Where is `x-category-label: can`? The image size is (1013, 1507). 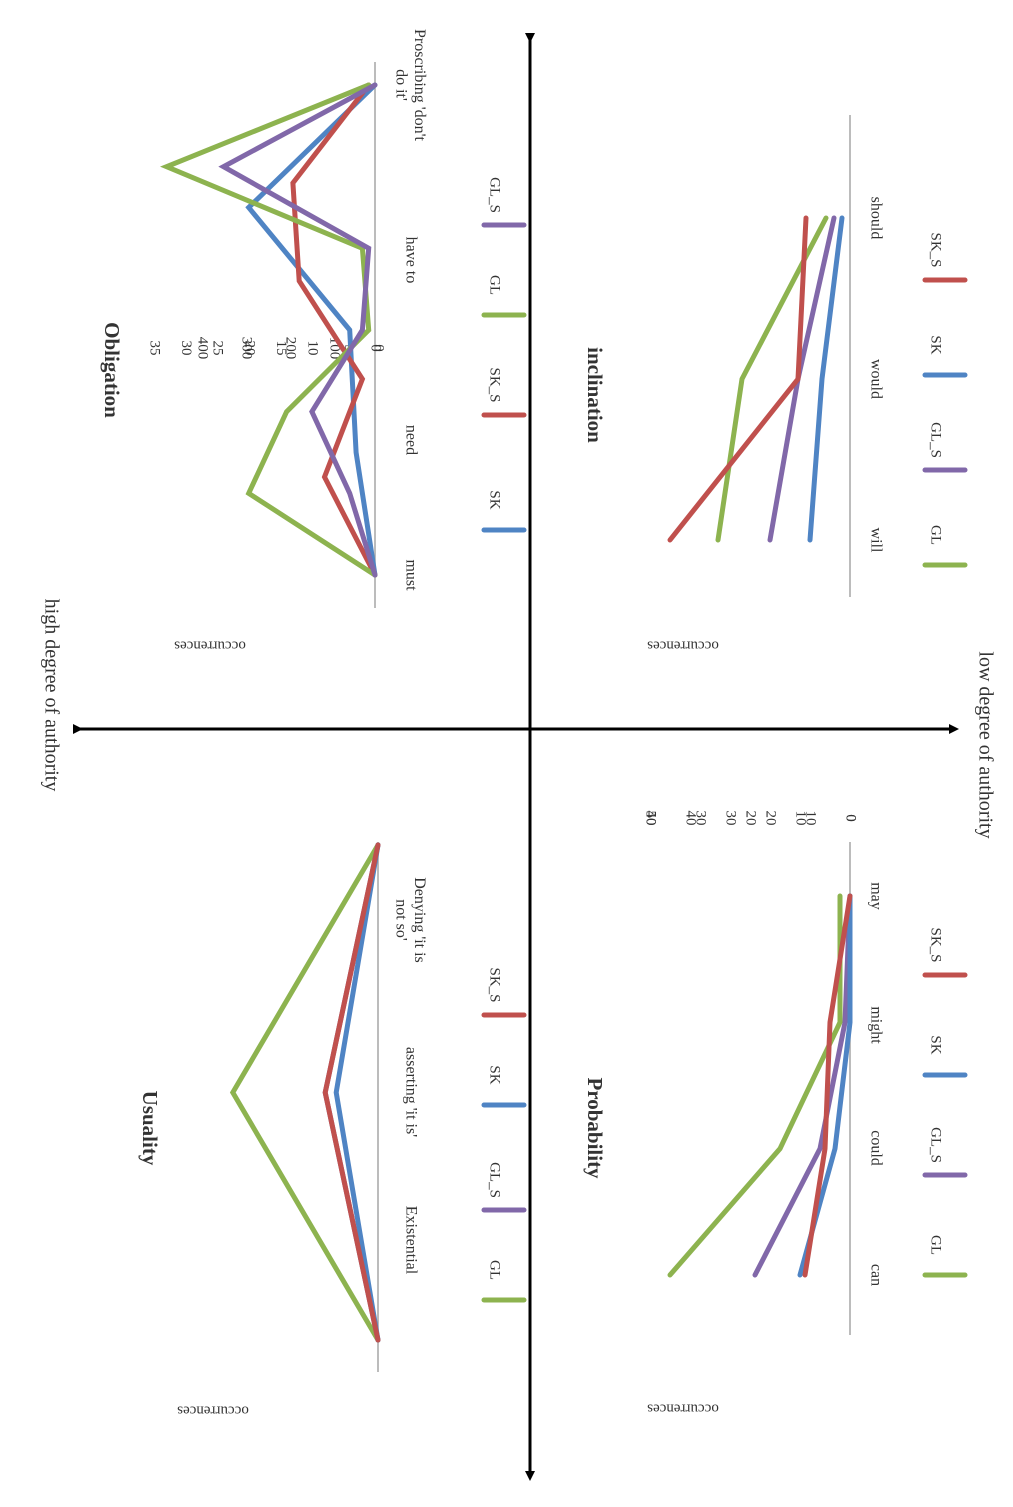 x-category-label: can is located at coordinates (875, 1275).